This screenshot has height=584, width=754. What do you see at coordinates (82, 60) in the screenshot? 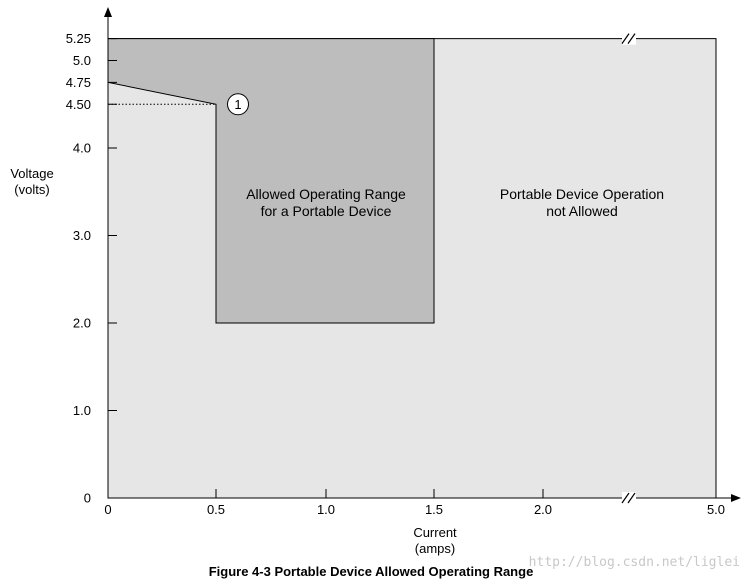
I see `y-tick-label: 5.0` at bounding box center [82, 60].